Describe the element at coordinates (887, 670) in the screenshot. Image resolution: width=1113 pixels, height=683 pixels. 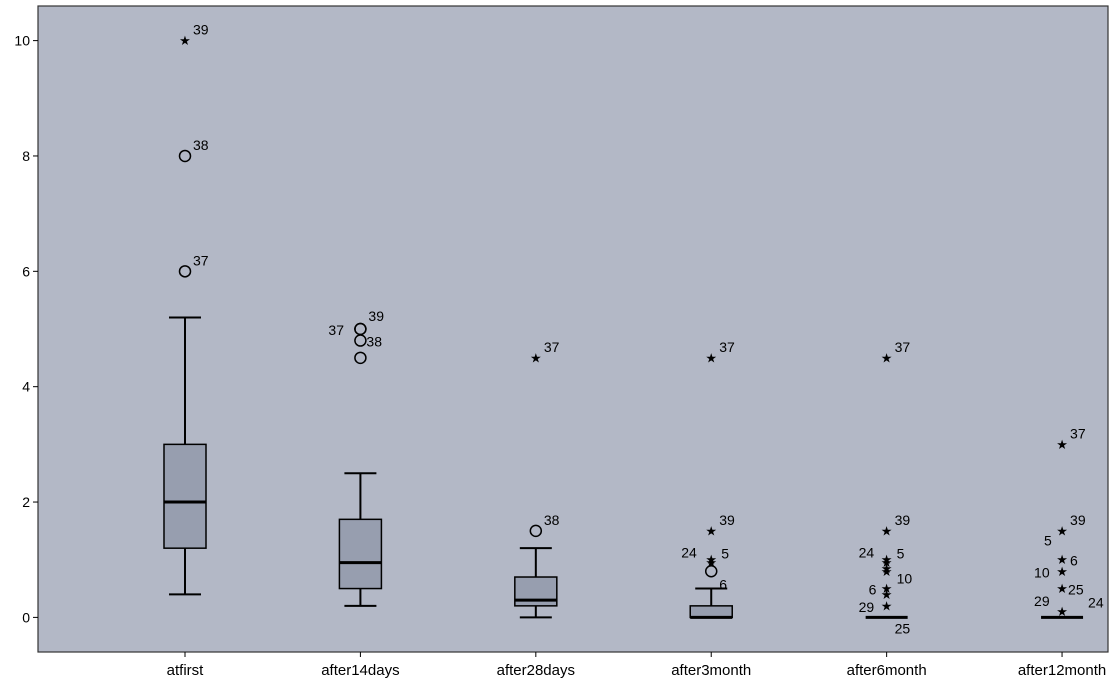
I see `x-tick-label: after6month` at that location.